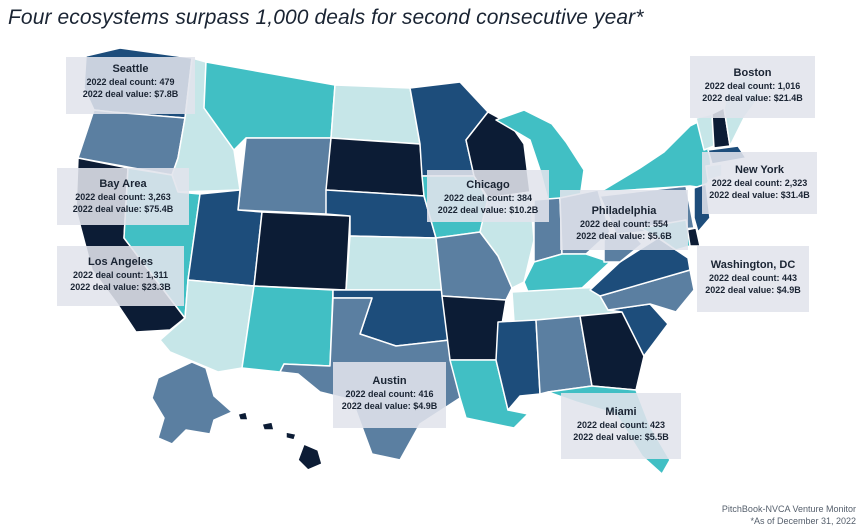 The image size is (868, 531). I want to click on state-new-mexico, so click(287, 329).